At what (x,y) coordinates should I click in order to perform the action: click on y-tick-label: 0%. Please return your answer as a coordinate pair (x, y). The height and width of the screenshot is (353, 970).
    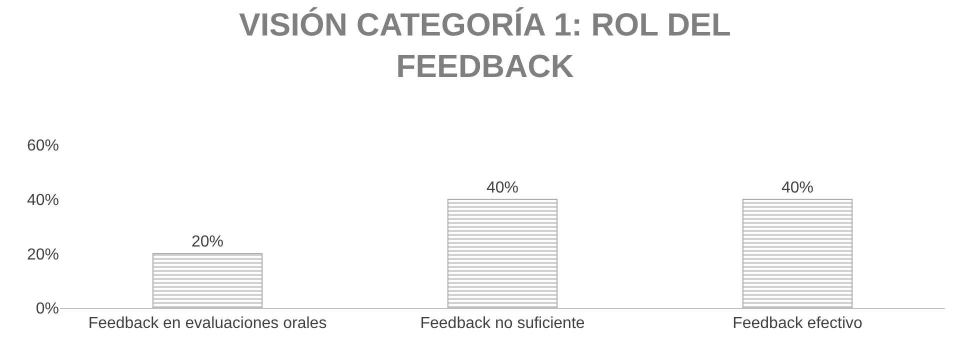
    Looking at the image, I should click on (47, 309).